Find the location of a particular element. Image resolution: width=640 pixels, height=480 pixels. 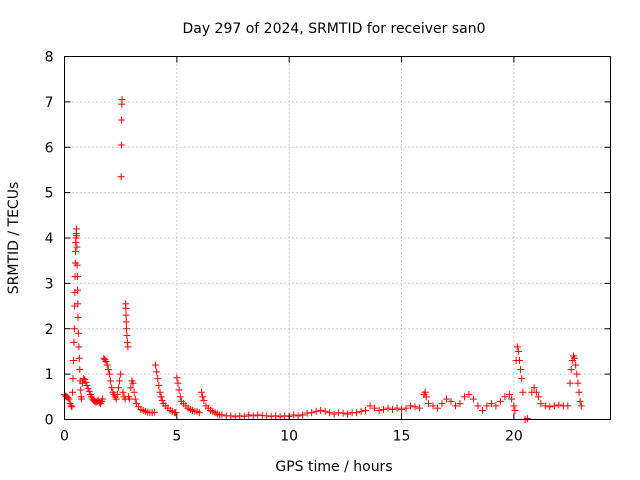

x-tick-label: 20 is located at coordinates (514, 437).